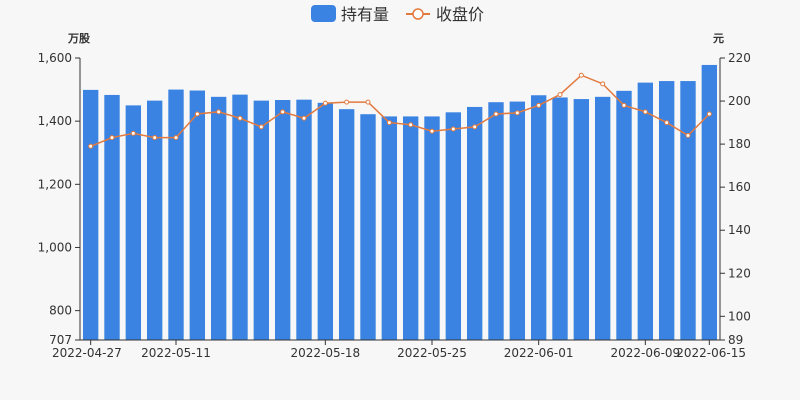 The width and height of the screenshot is (800, 400). What do you see at coordinates (176, 353) in the screenshot?
I see `x-tick-label: 2022-05-11` at bounding box center [176, 353].